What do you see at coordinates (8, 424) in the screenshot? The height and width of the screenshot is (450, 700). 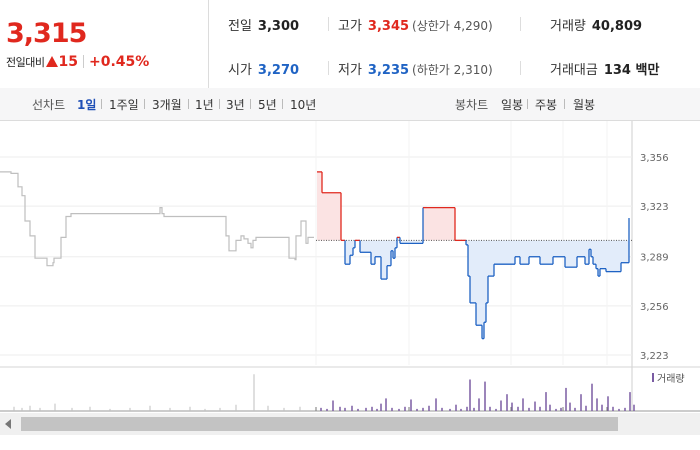 I see `scroll-left-icon` at bounding box center [8, 424].